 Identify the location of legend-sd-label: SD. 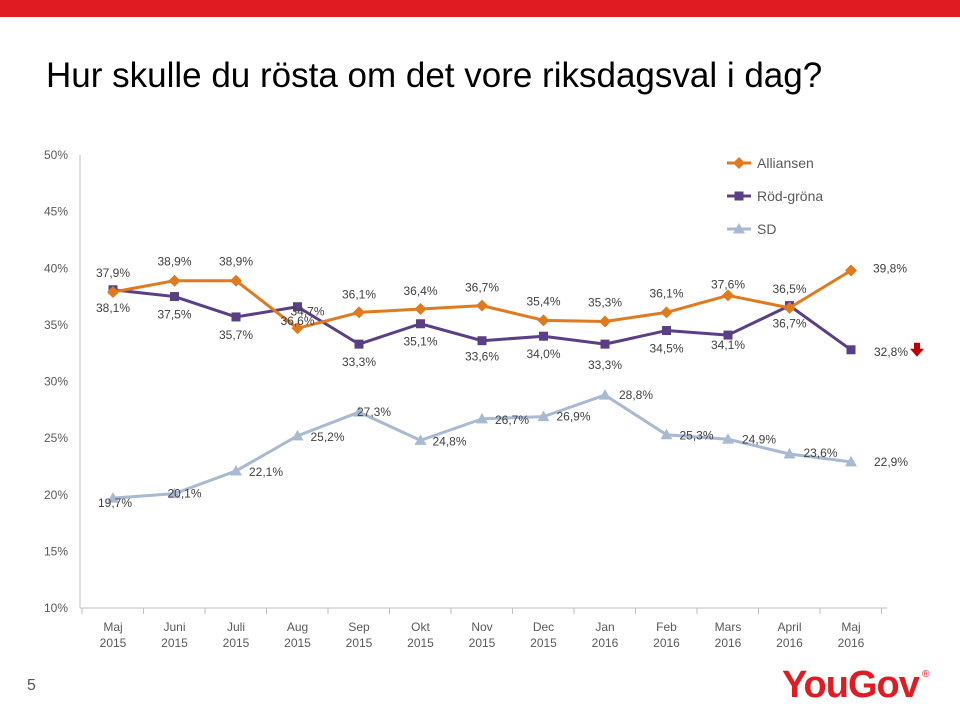
(766, 229).